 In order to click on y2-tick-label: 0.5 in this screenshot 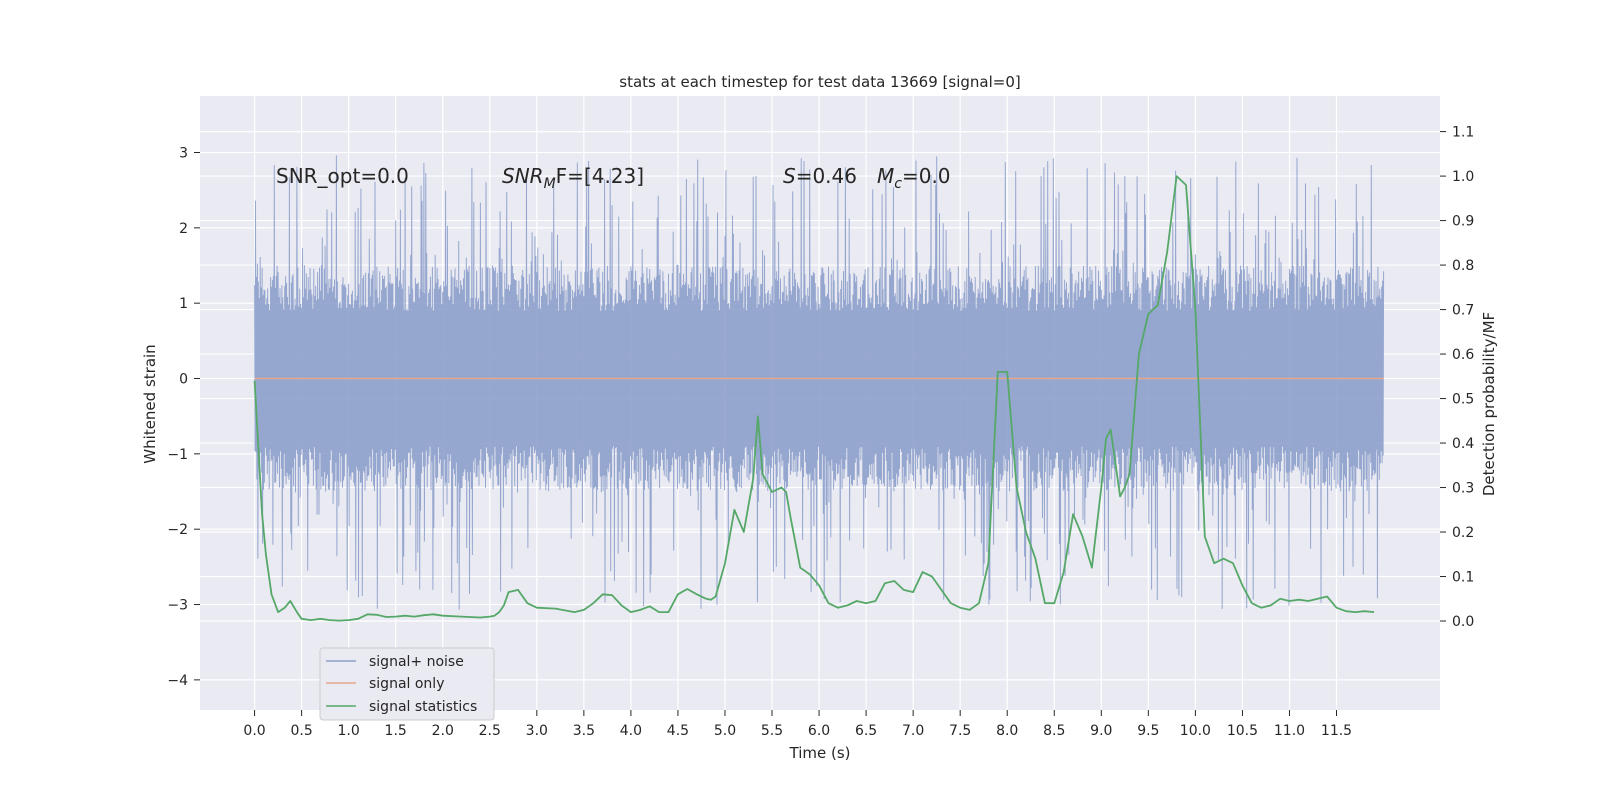, I will do `click(1463, 400)`.